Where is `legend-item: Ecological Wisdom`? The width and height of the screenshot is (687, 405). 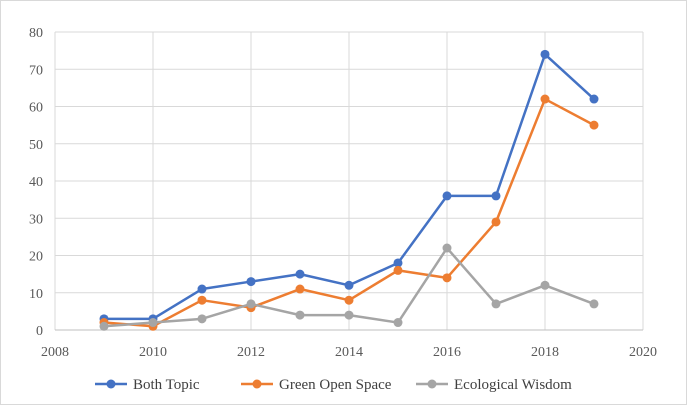
legend-item: Ecological Wisdom is located at coordinates (494, 385).